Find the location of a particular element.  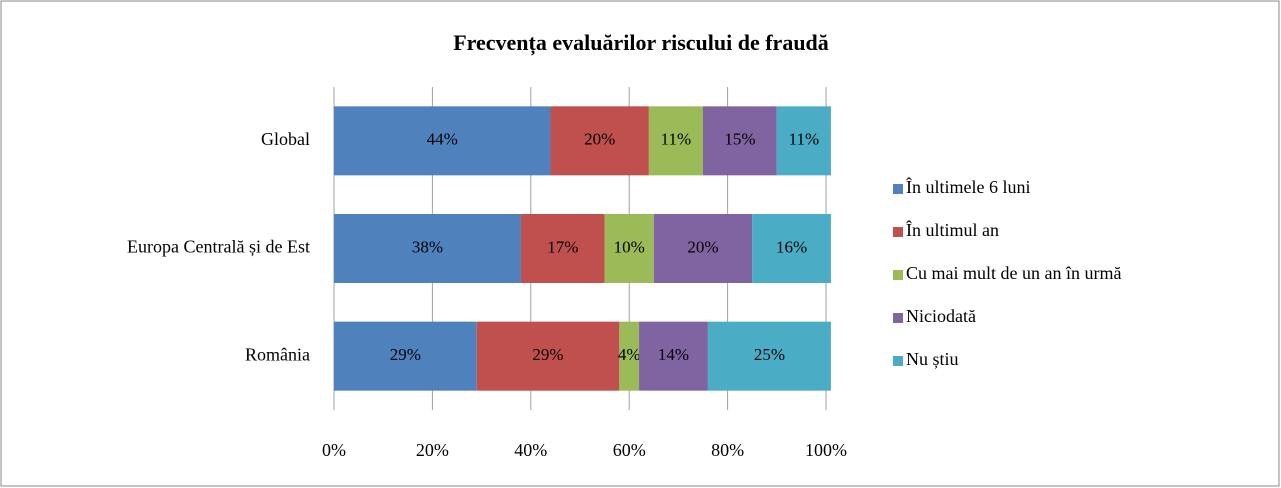

legend-label: Cu mai mult de un an în urmă is located at coordinates (1013, 273).